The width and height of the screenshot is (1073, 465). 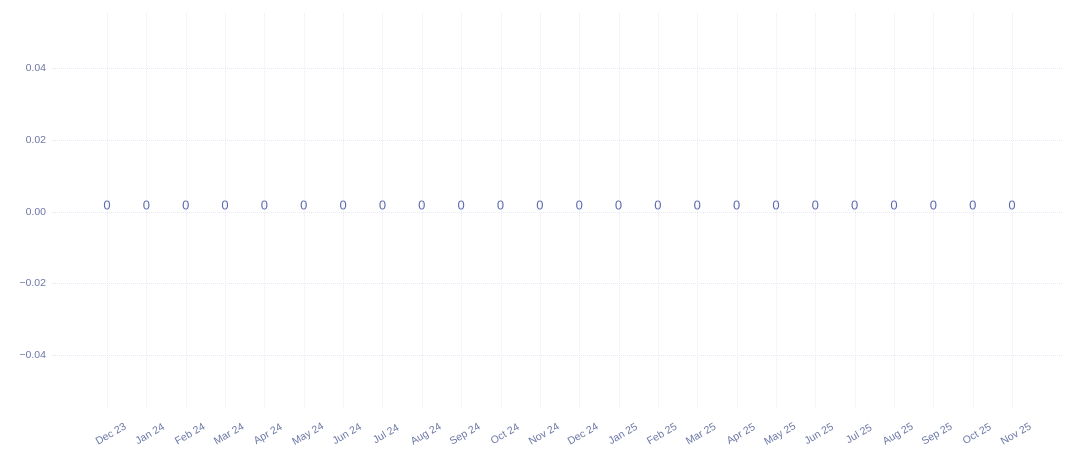 I want to click on y-tick-label: 0.04, so click(x=35, y=68).